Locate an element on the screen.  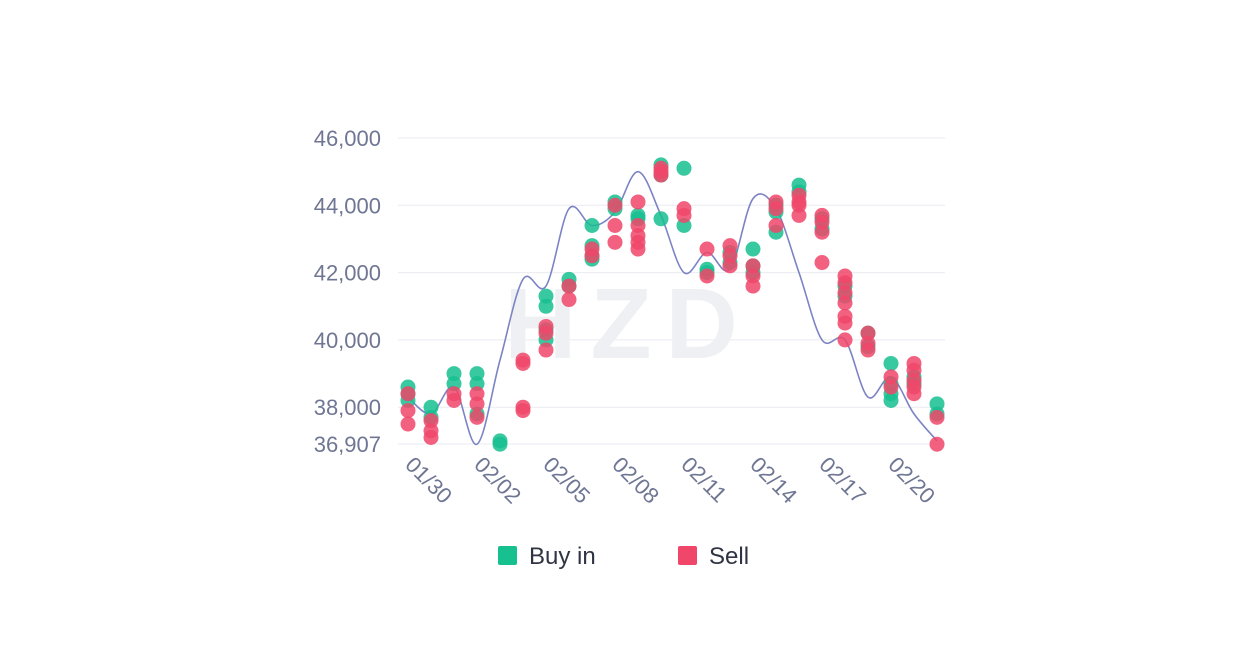
y-tick-label: 46,000 is located at coordinates (347, 138).